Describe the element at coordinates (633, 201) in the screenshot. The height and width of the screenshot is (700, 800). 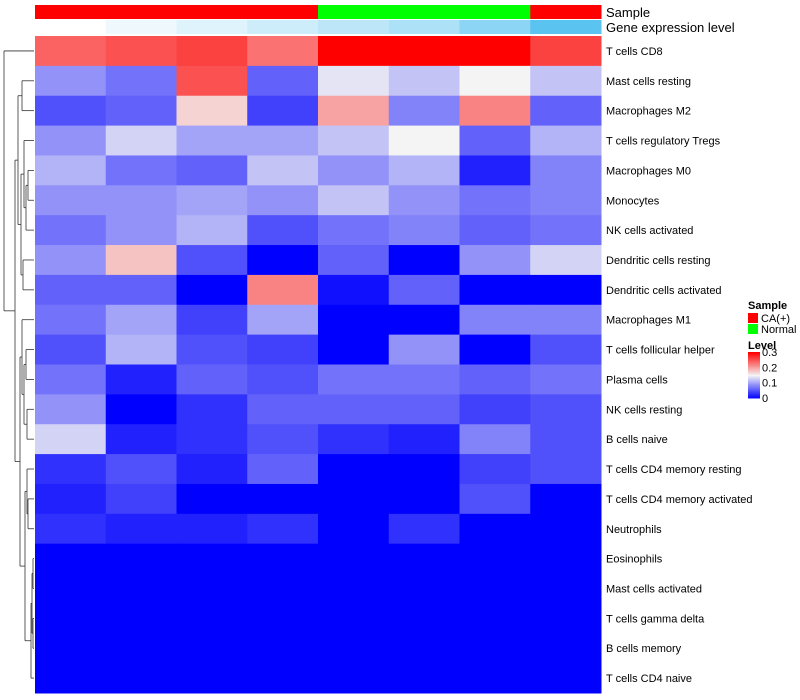
I see `row-label: Monocytes` at that location.